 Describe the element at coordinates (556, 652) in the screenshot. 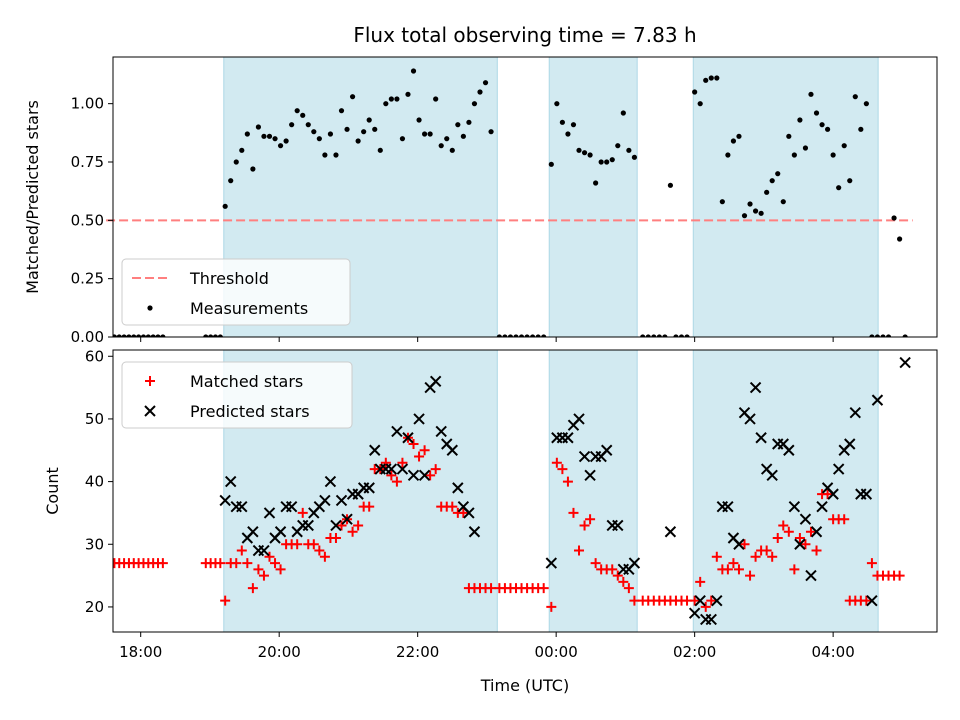

I see `x-tick-label: 00:00` at that location.